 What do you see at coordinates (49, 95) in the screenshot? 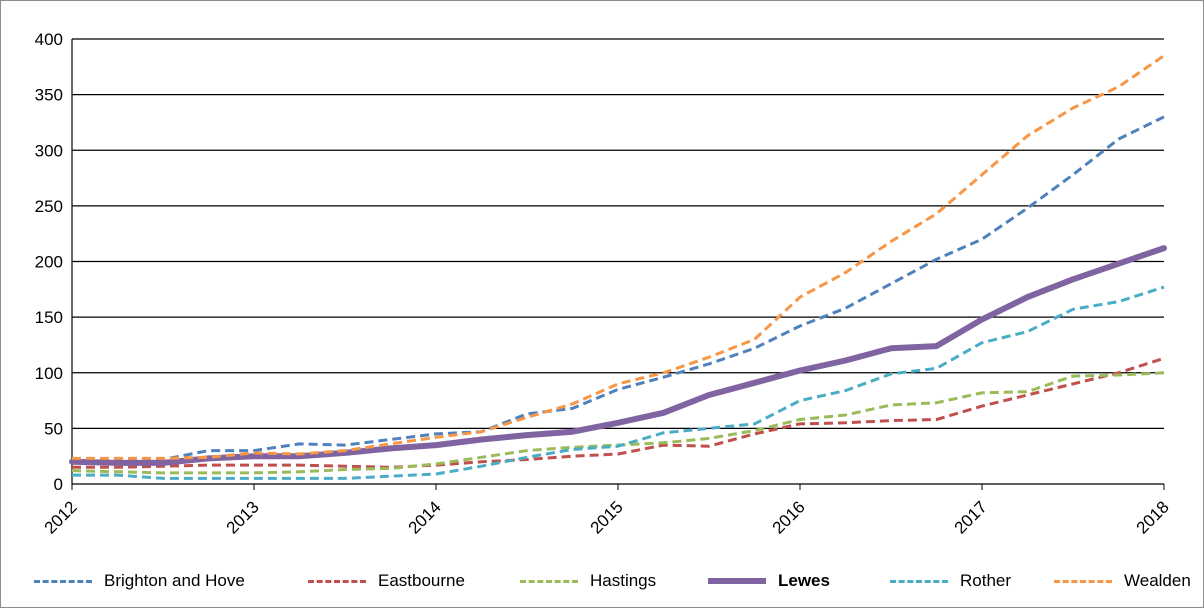
I see `y-tick-label: 350` at bounding box center [49, 95].